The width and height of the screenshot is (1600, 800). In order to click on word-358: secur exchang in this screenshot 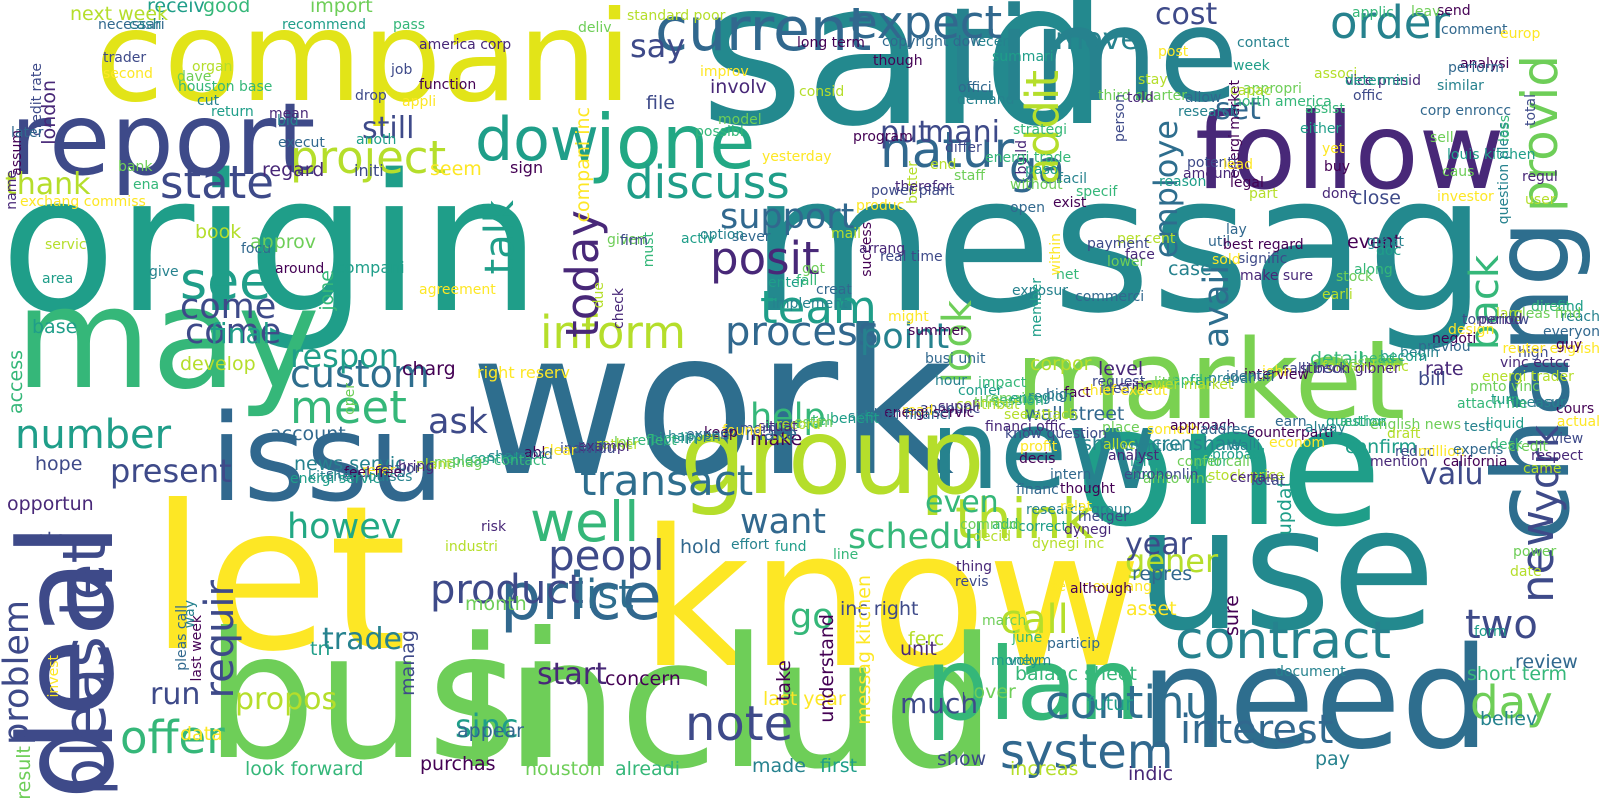, I will do `click(1101, 587)`.